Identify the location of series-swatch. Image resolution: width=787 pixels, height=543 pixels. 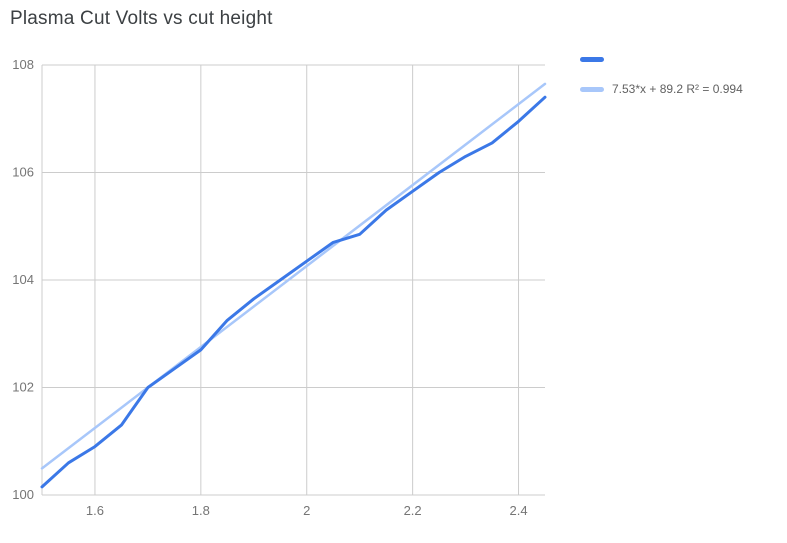
(592, 59).